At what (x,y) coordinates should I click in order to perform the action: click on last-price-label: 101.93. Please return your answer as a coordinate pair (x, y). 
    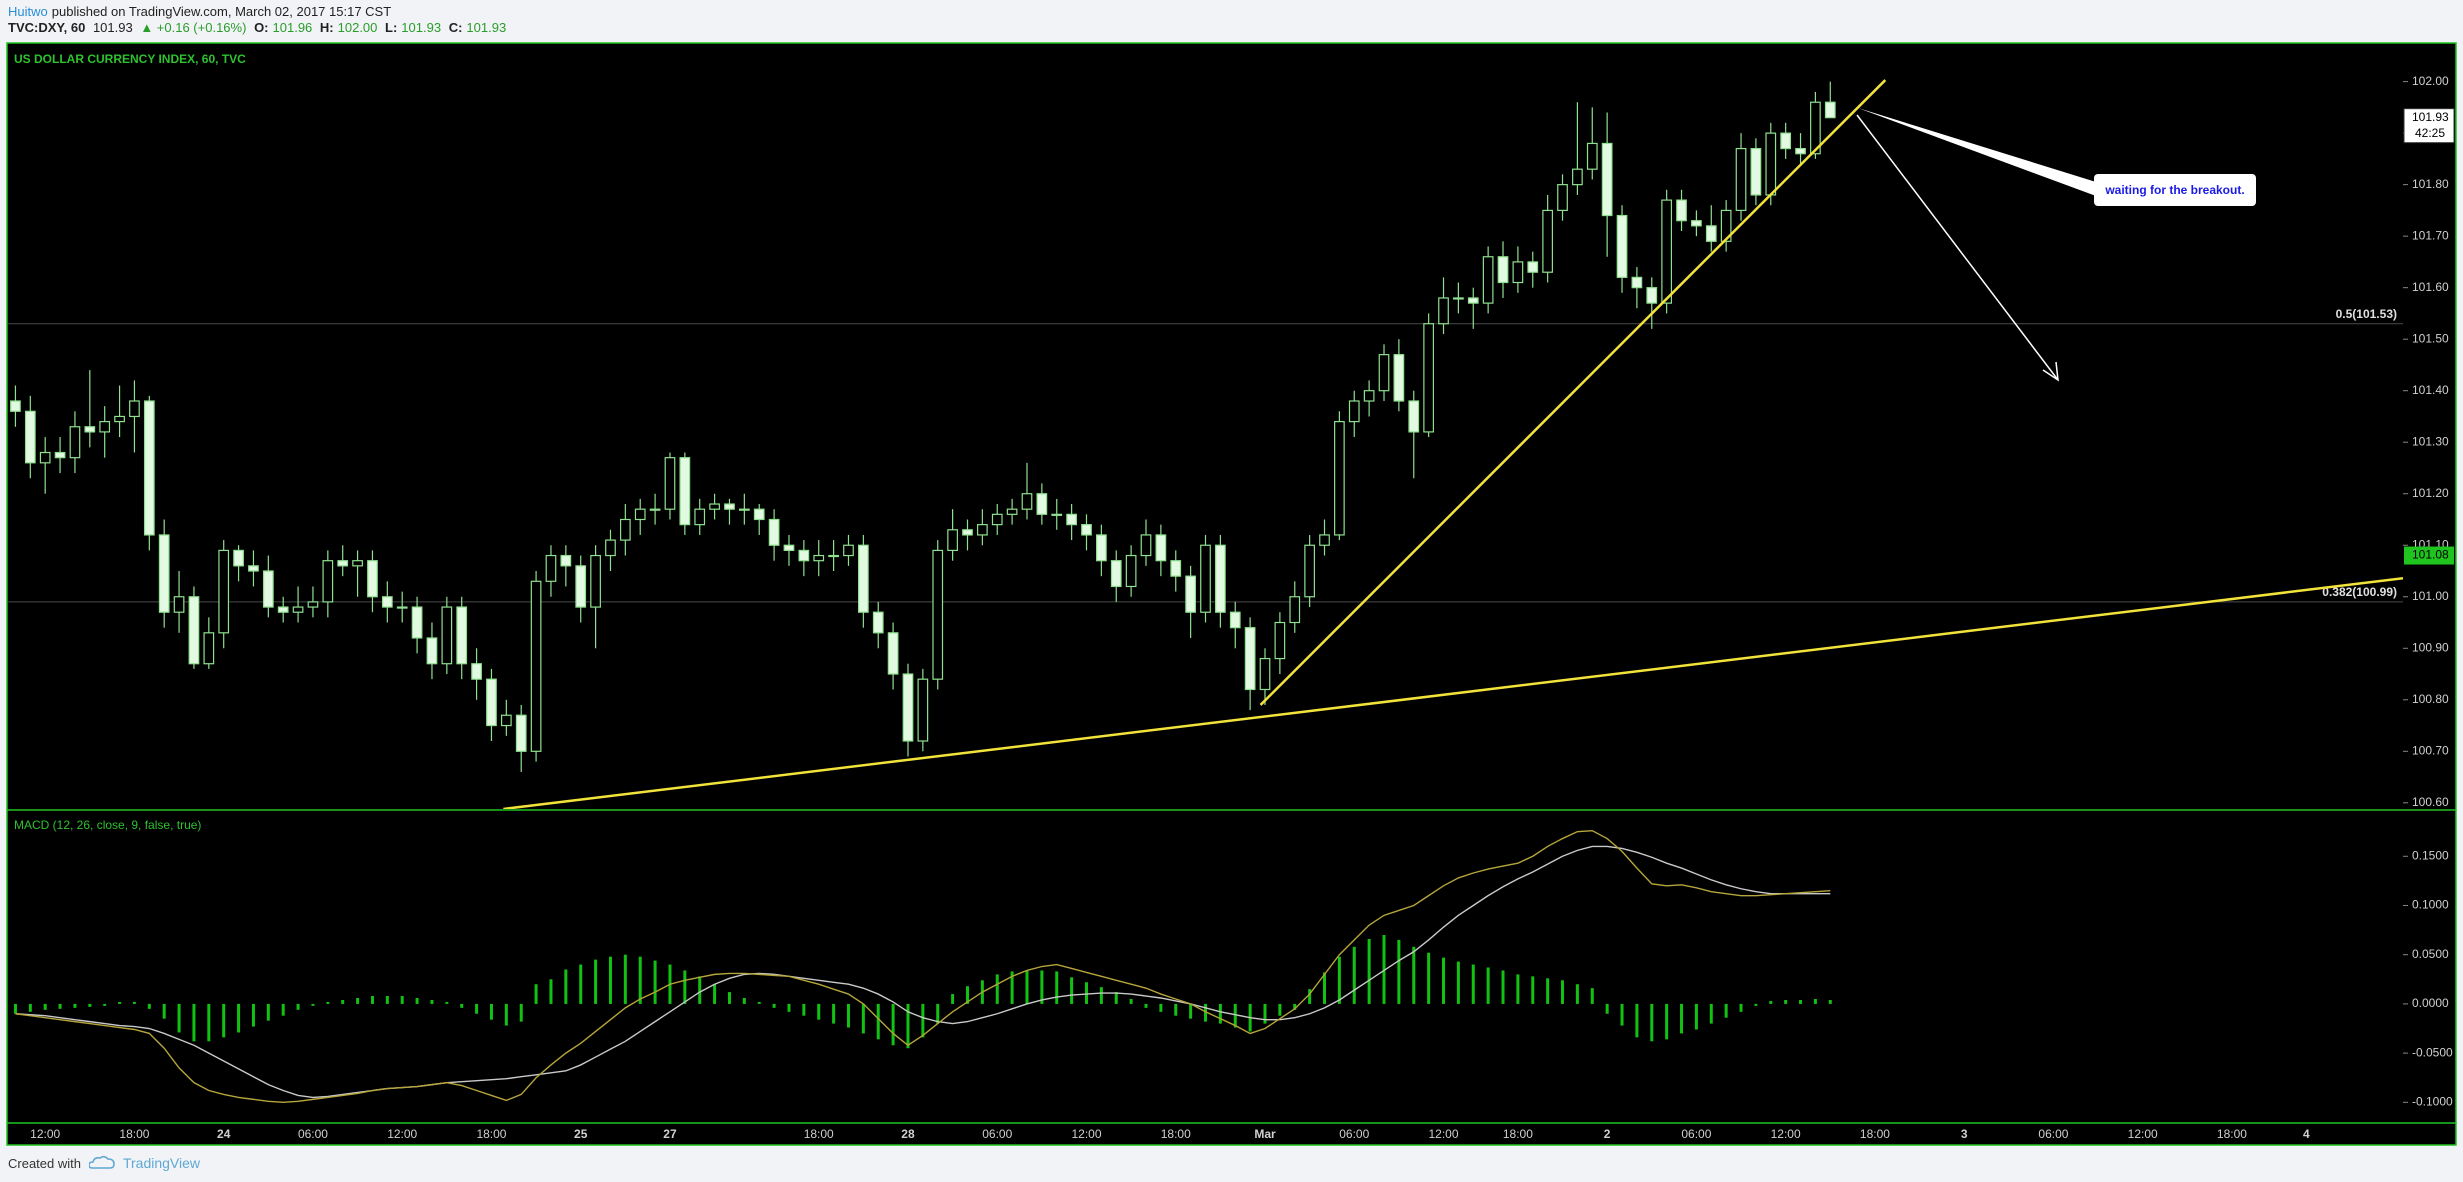
    Looking at the image, I should click on (2430, 117).